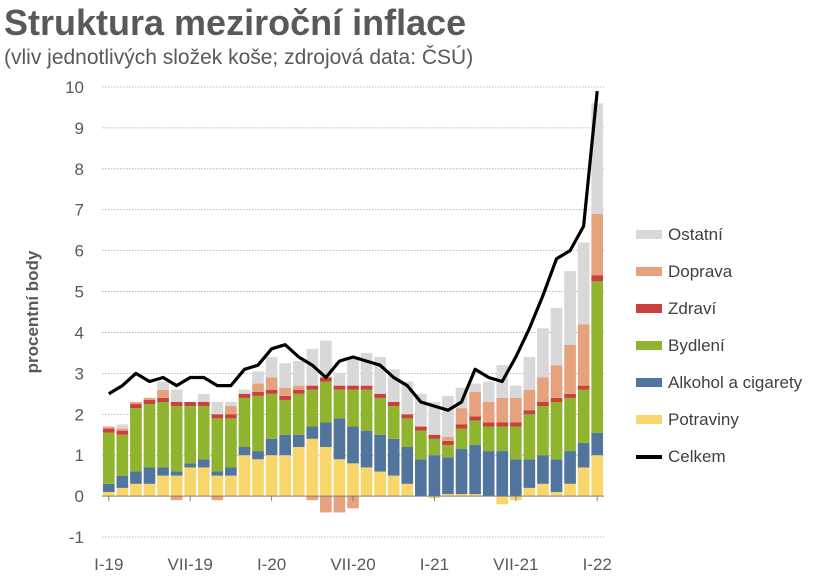 Image resolution: width=839 pixels, height=586 pixels. Describe the element at coordinates (719, 345) in the screenshot. I see `legend-item: Bydlení` at that location.